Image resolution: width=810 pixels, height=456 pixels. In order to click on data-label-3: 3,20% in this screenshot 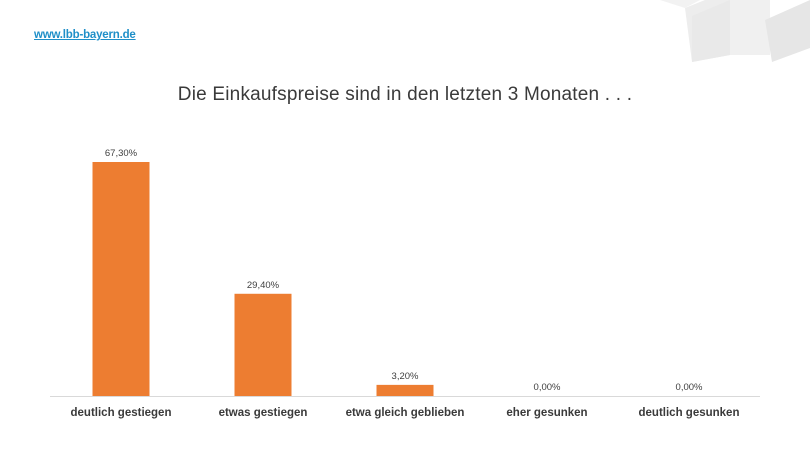, I will do `click(405, 376)`.